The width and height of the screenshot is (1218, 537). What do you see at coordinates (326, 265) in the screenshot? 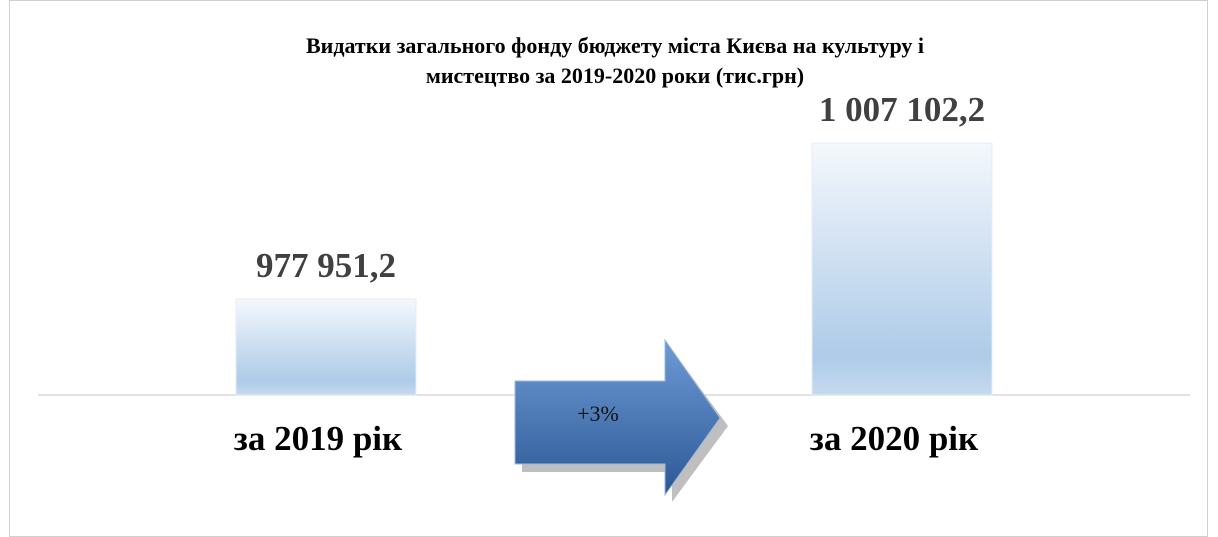
I see `value-label: 977 951,2` at bounding box center [326, 265].